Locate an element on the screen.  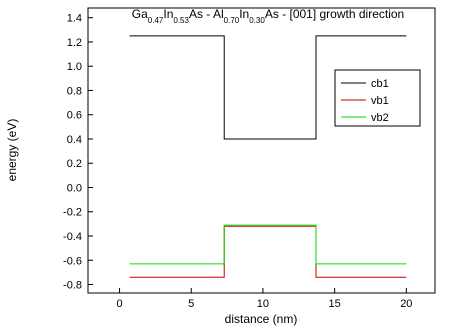
legend-label: vb2 is located at coordinates (380, 118).